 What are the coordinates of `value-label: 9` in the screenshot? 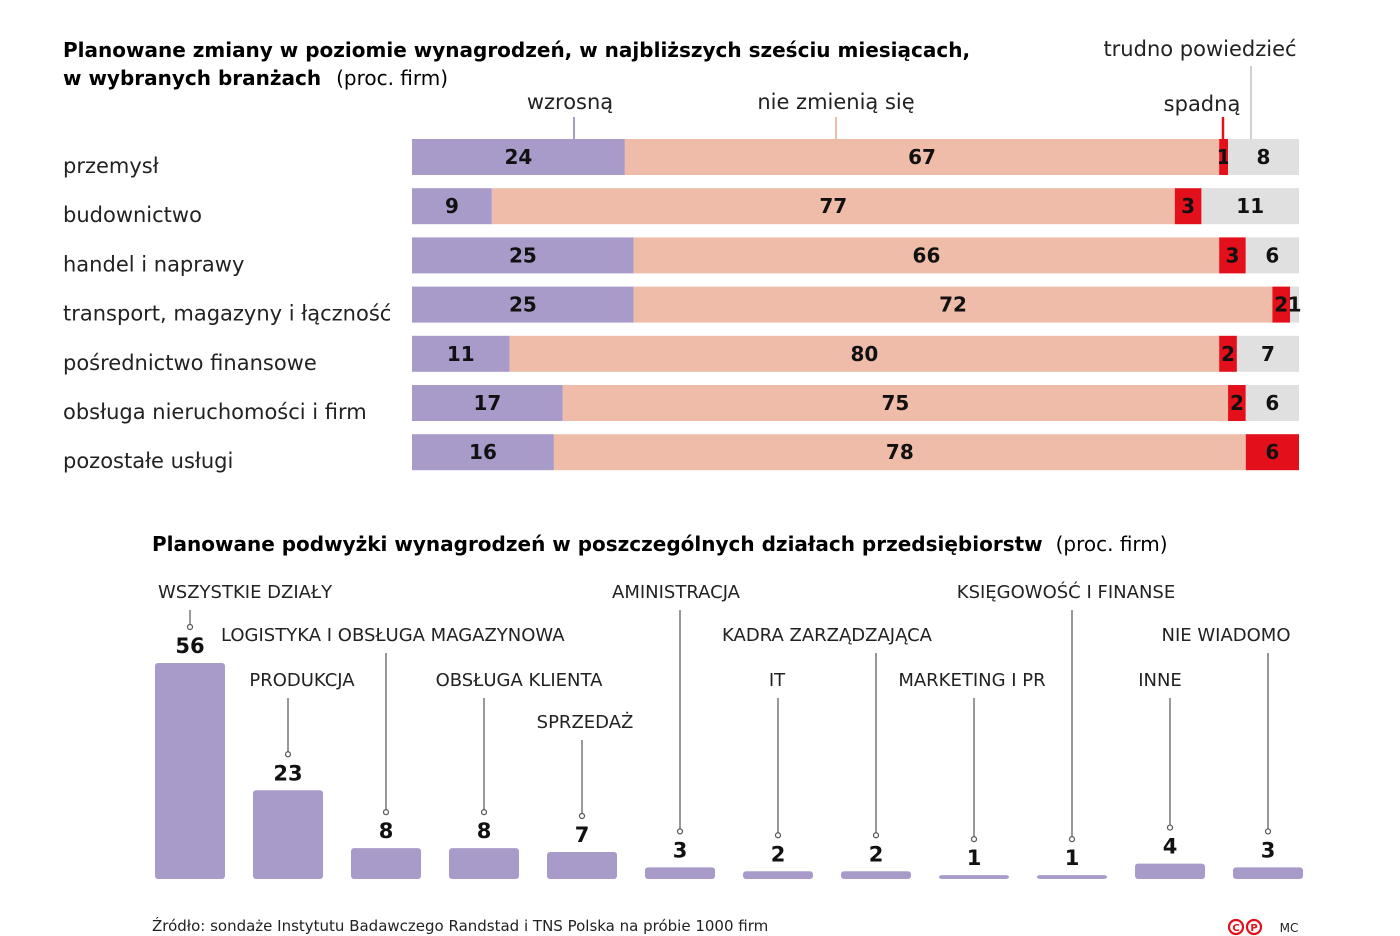 It's located at (452, 206).